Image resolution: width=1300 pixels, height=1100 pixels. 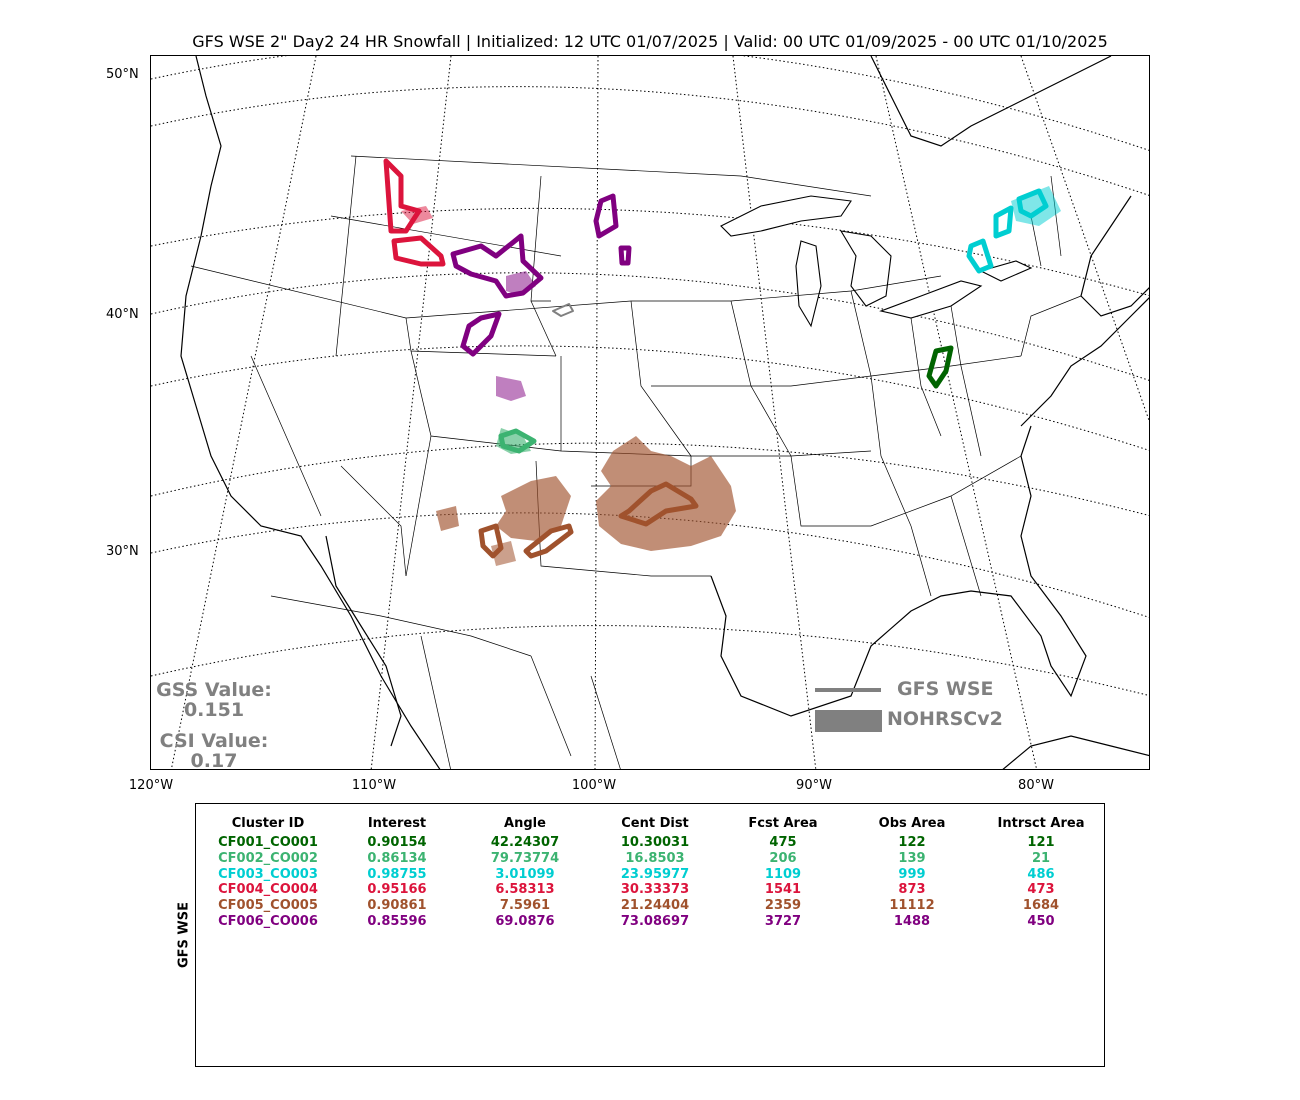 What do you see at coordinates (655, 858) in the screenshot?
I see `table-cell: 16.8503` at bounding box center [655, 858].